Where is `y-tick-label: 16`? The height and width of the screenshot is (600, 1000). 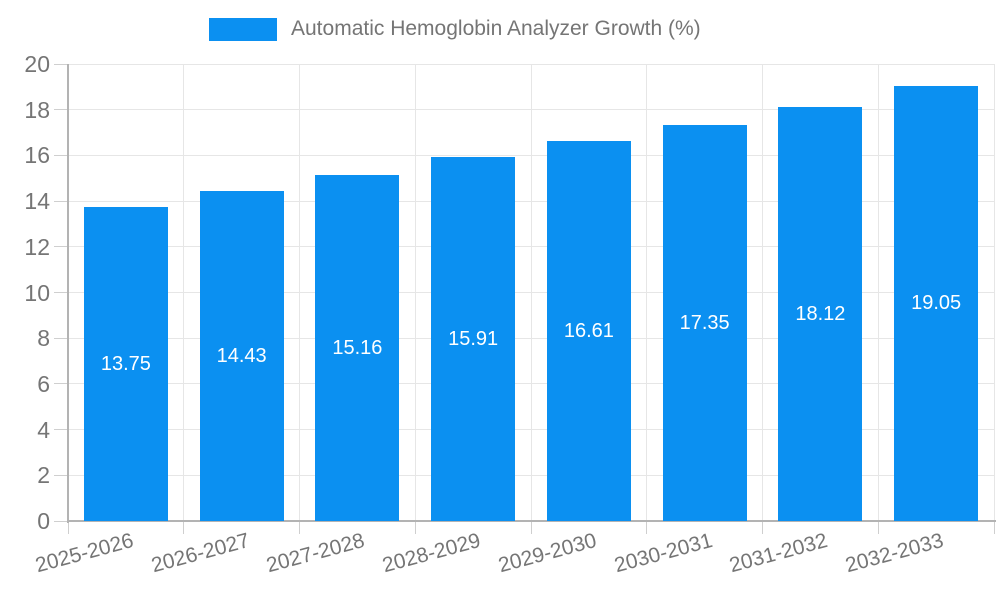 y-tick-label: 16 is located at coordinates (37, 155).